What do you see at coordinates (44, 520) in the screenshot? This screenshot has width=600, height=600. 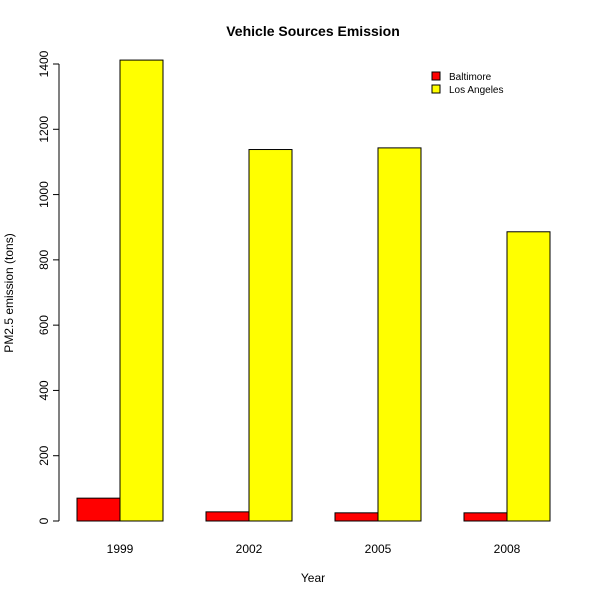 I see `y-tick-label-0: 0` at bounding box center [44, 520].